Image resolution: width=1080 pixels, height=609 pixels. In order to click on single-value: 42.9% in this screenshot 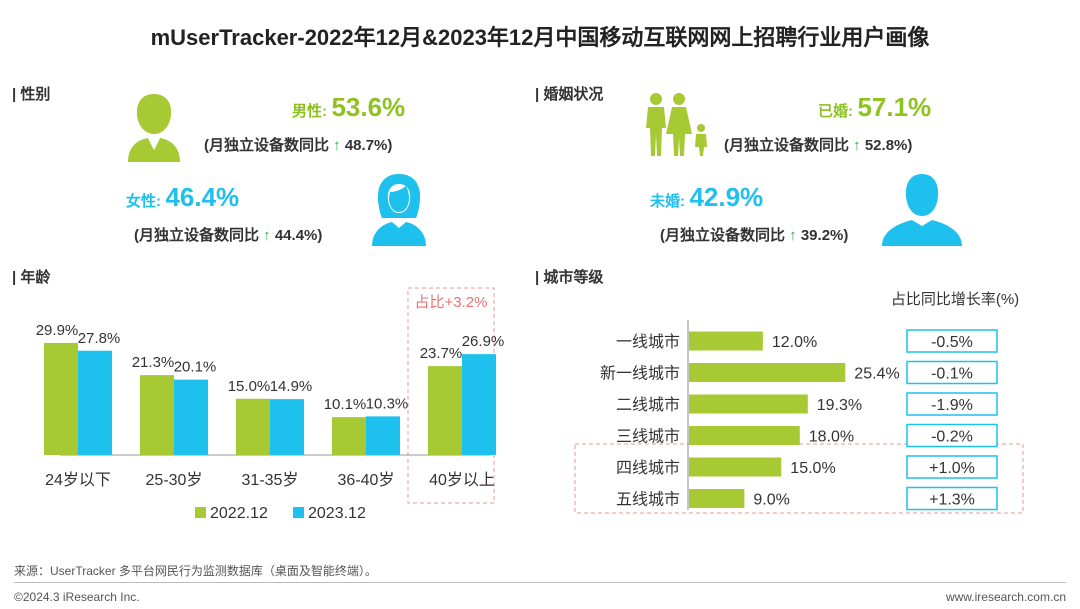, I will do `click(726, 197)`.